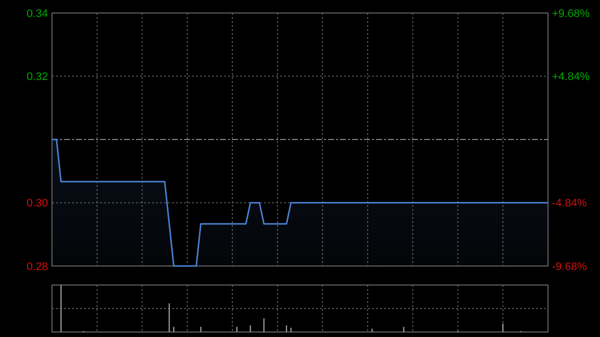 This screenshot has width=600, height=337. What do you see at coordinates (37, 266) in the screenshot?
I see `y-tick-label: 0.28` at bounding box center [37, 266].